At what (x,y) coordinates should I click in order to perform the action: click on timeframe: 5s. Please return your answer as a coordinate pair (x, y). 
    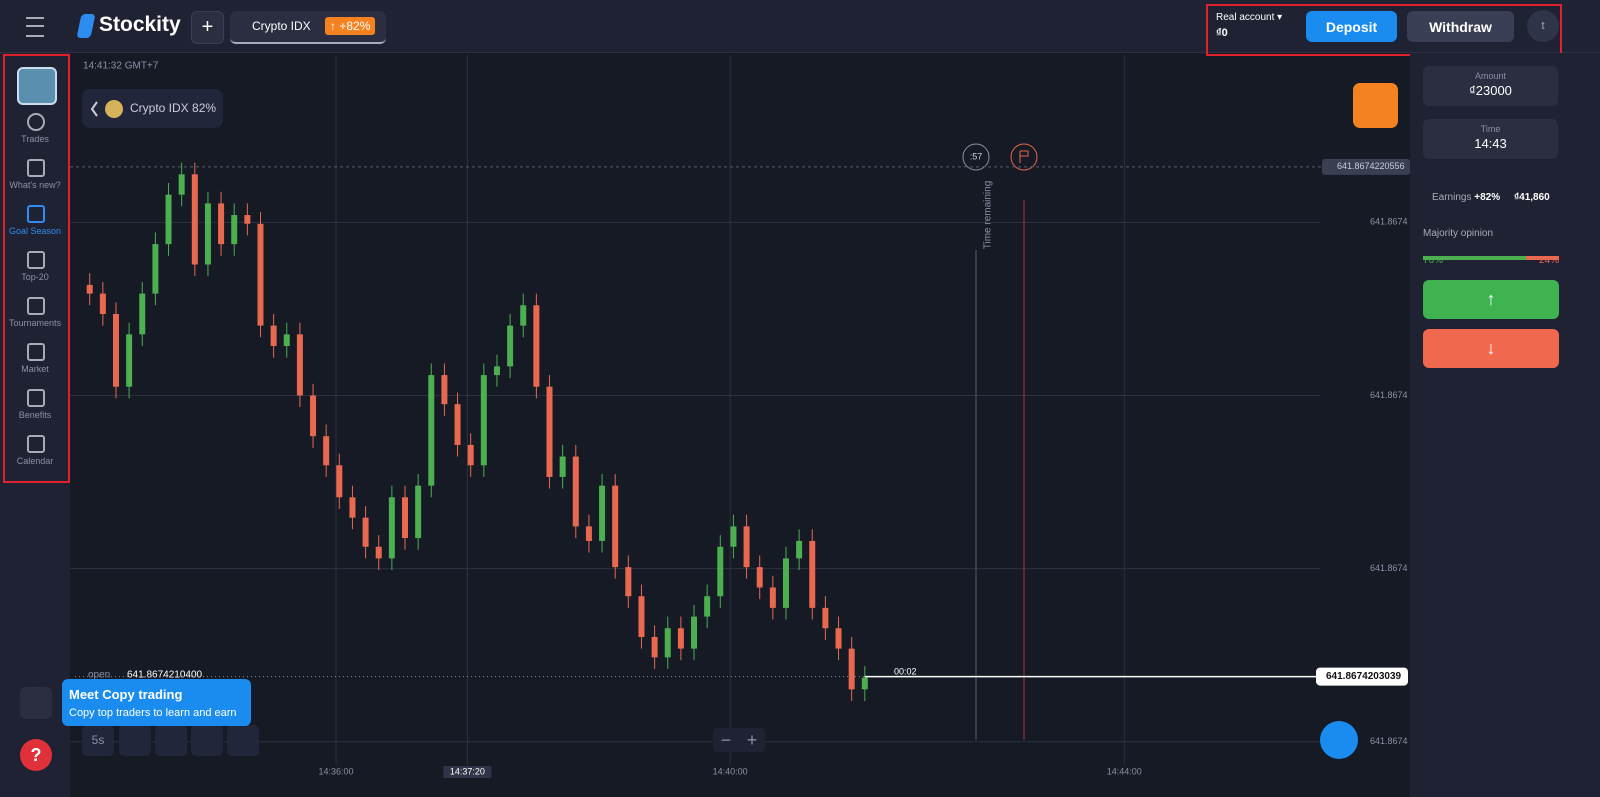
    Looking at the image, I should click on (98, 740).